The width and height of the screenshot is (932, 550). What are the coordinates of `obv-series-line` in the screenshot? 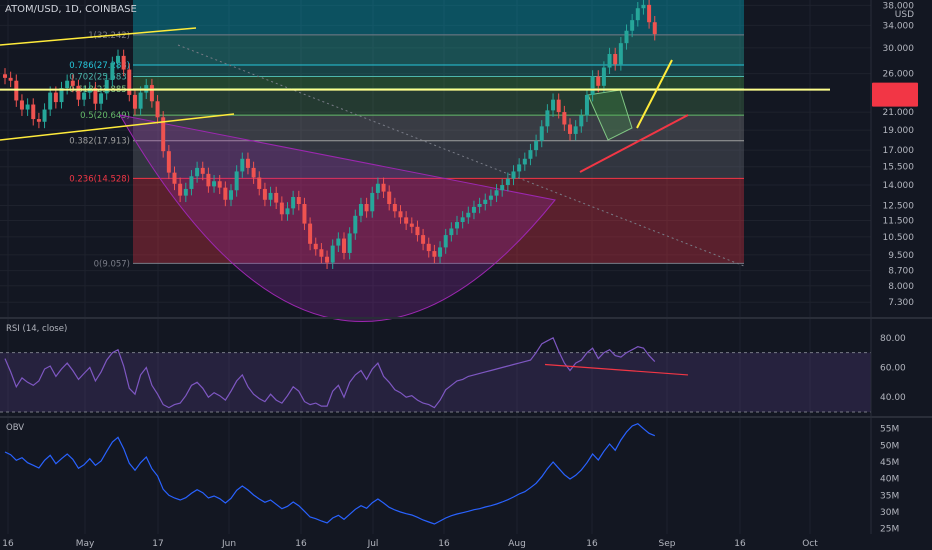 It's located at (330, 474).